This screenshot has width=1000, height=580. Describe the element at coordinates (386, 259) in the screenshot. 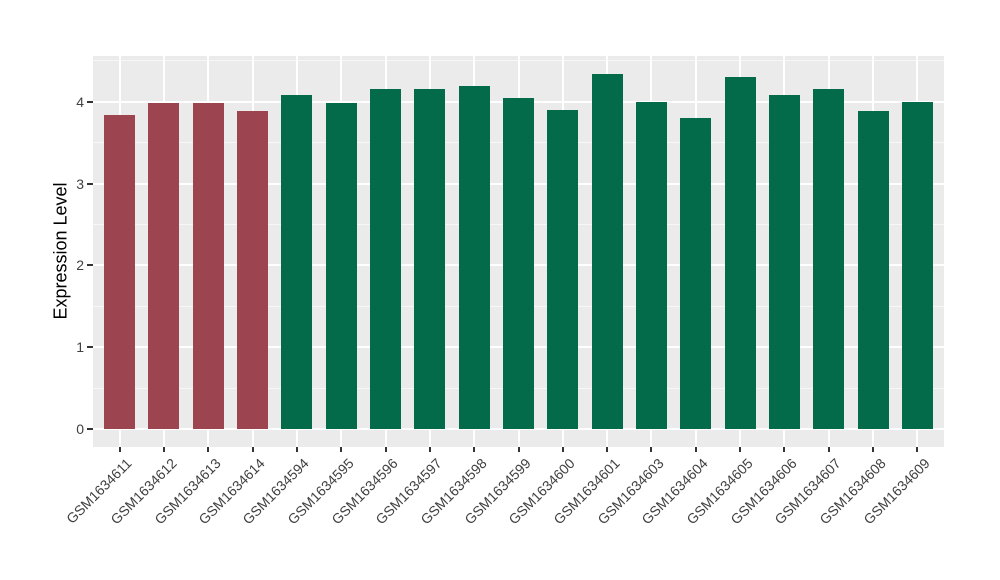

I see `bar-GSM1634596` at that location.